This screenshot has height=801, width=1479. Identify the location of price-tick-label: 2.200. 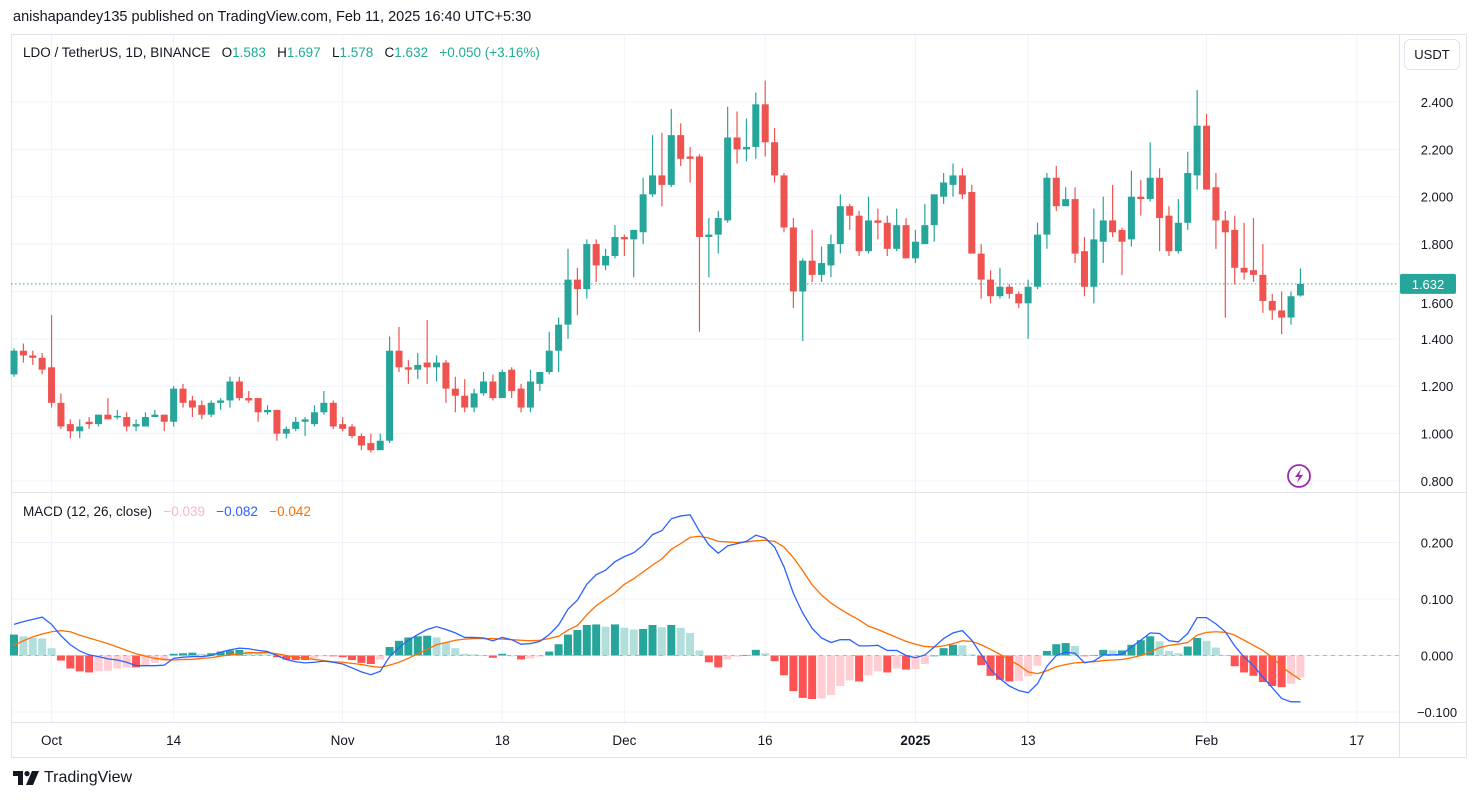
(1437, 149).